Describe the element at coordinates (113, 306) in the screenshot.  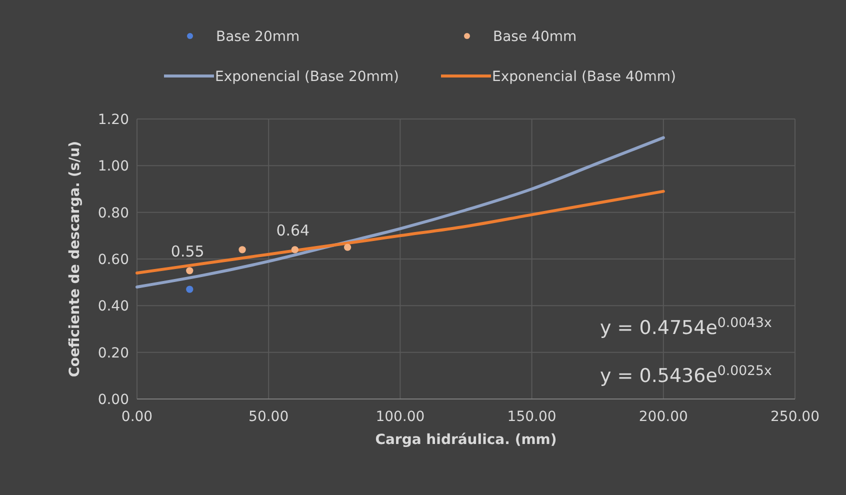
I see `y-tick-label: 0.40` at that location.